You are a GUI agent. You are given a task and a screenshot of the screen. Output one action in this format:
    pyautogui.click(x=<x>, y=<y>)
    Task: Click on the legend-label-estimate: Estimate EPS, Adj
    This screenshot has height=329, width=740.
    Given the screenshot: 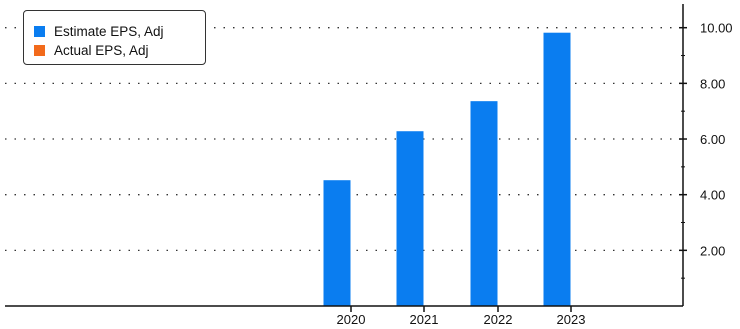 What is the action you would take?
    pyautogui.click(x=109, y=31)
    